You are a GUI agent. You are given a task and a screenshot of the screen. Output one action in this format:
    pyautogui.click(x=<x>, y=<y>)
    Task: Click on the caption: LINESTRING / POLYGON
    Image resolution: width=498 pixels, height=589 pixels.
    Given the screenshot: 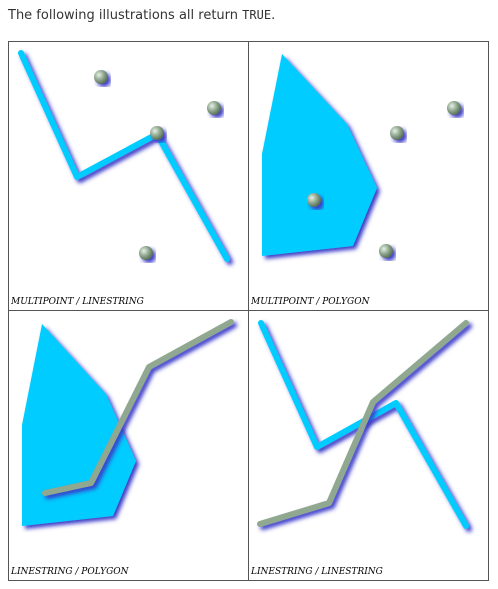 What is the action you would take?
    pyautogui.click(x=70, y=572)
    